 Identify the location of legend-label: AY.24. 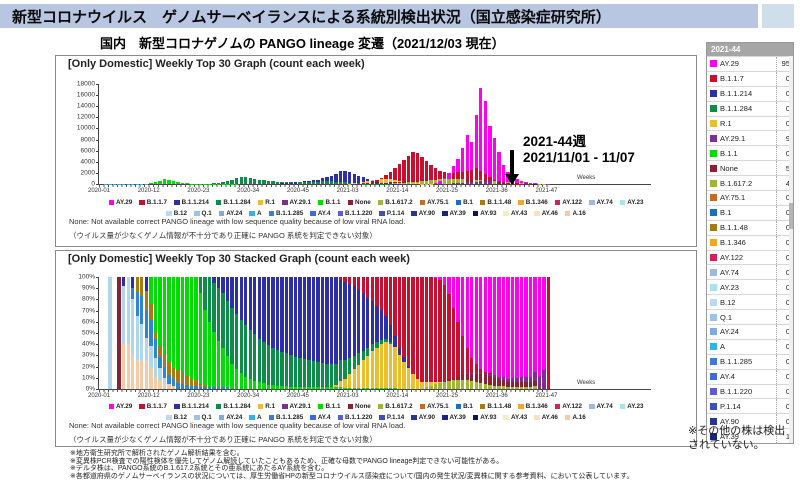
(234, 213).